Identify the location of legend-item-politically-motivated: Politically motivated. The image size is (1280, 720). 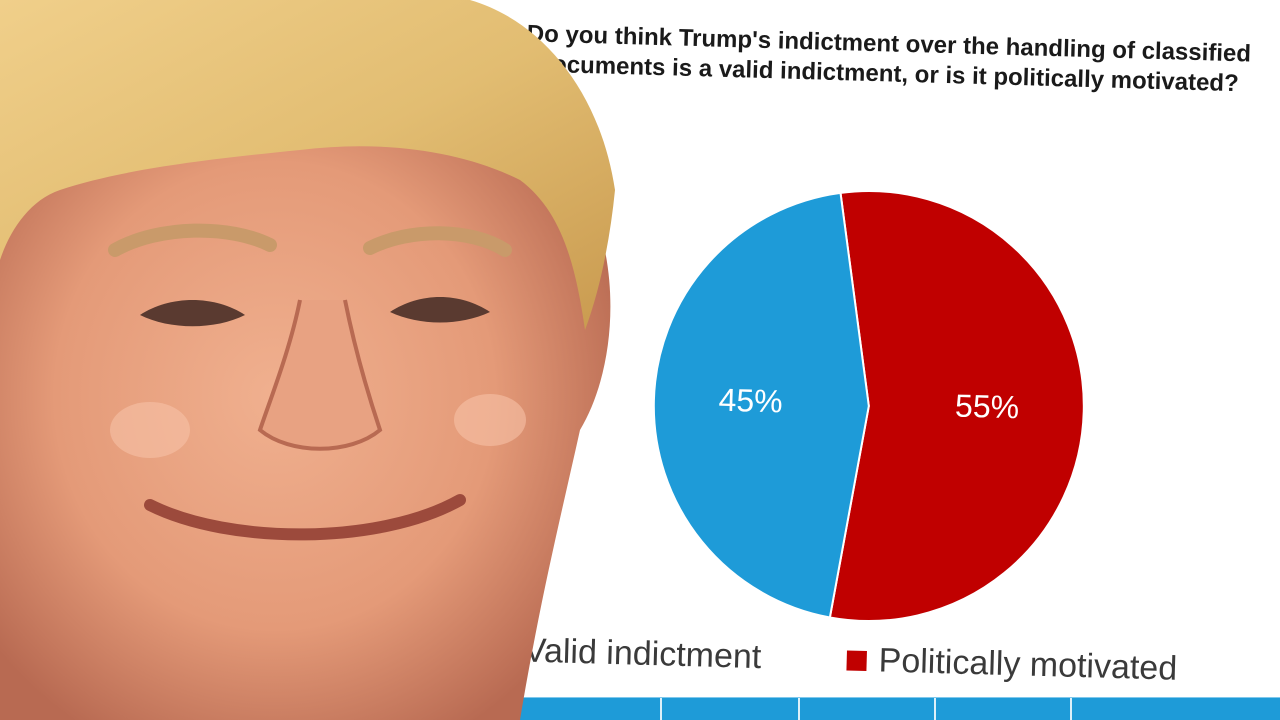
(1012, 665).